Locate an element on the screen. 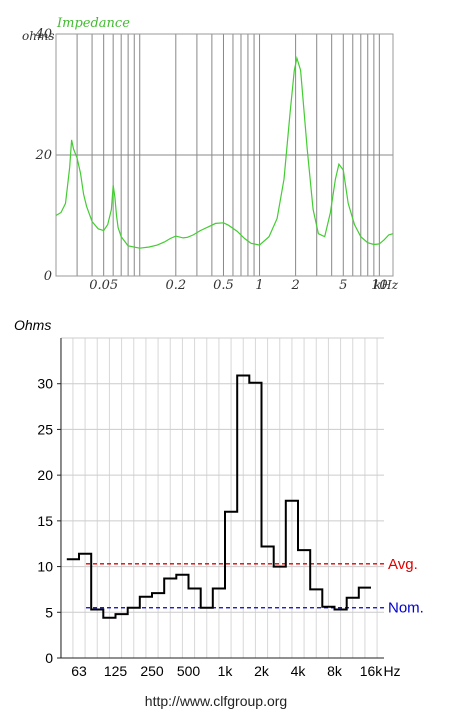  bottom-x-ticks: 63 125 250 500 1k 2k 4k 8k 16k Hz is located at coordinates (235, 671).